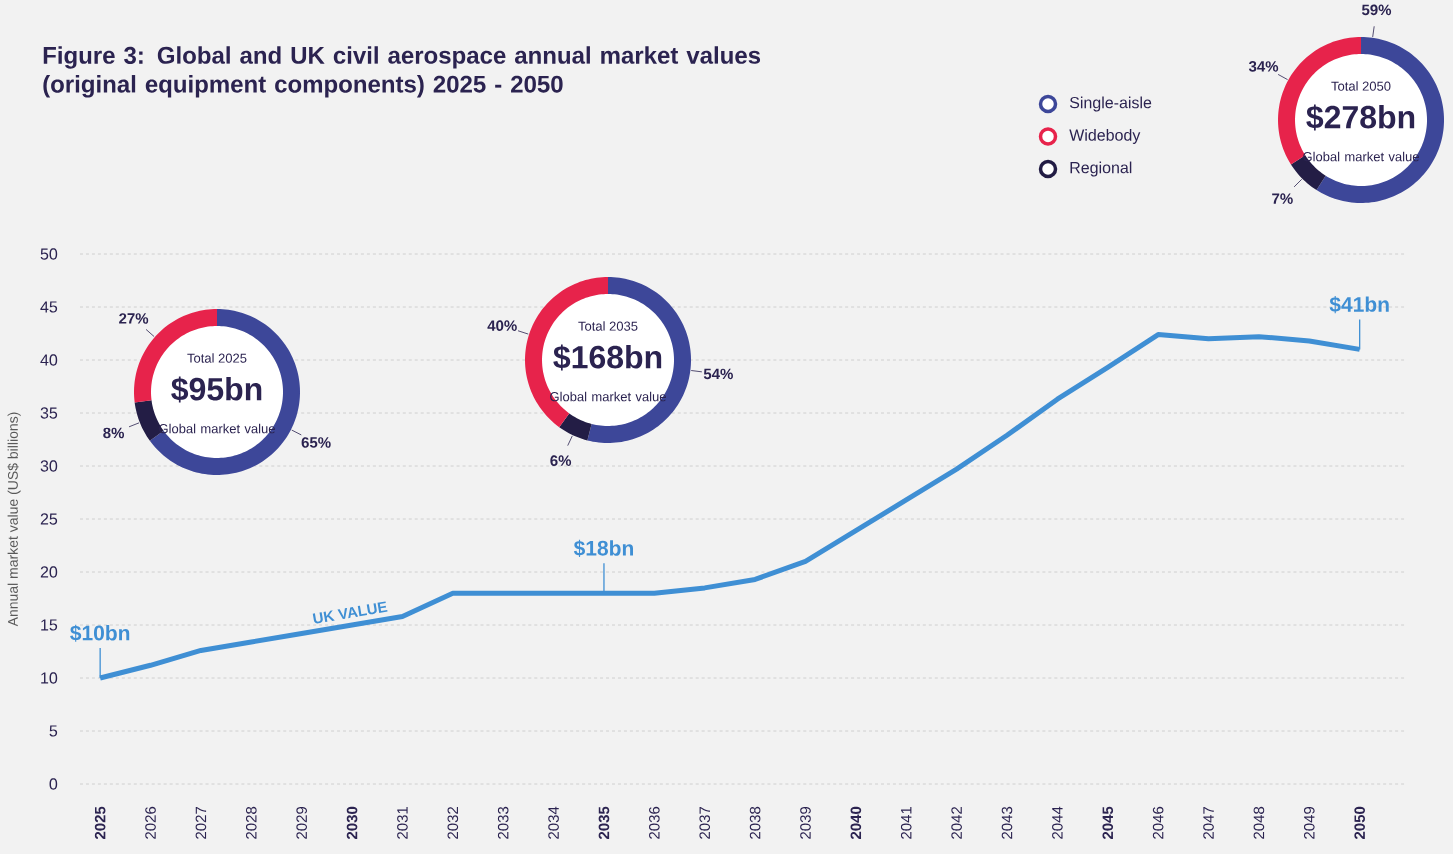 This screenshot has width=1453, height=854. What do you see at coordinates (100, 823) in the screenshot?
I see `x-tick-label: 2025` at bounding box center [100, 823].